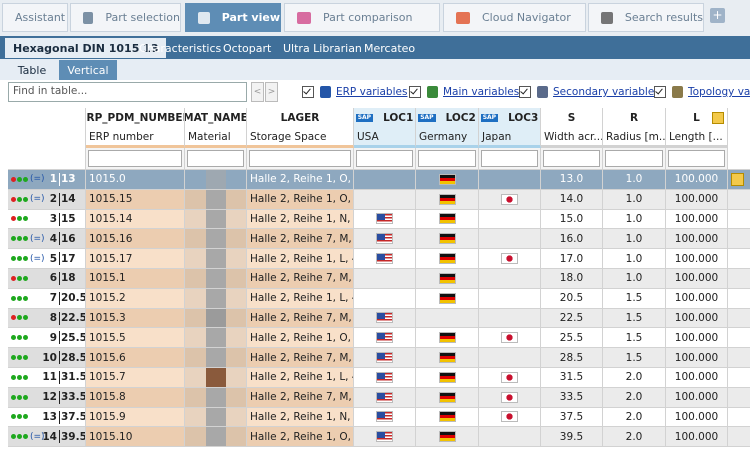  Describe the element at coordinates (717, 15) in the screenshot. I see `add-tab-button: +` at that location.